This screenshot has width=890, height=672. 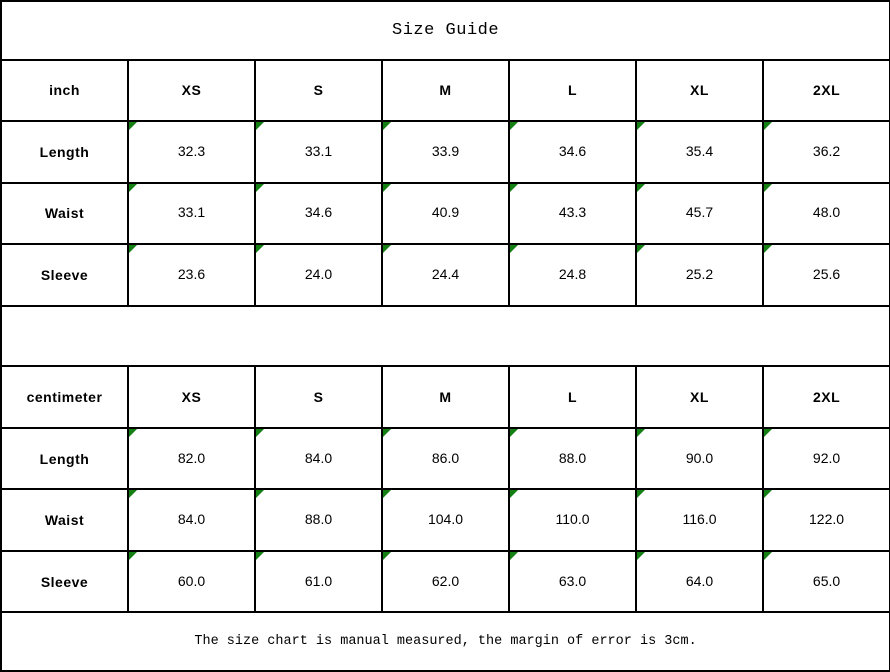 I want to click on table-row: Length 32.3 33.1 33.9 34.6 35.4 36.2, so click(x=445, y=152).